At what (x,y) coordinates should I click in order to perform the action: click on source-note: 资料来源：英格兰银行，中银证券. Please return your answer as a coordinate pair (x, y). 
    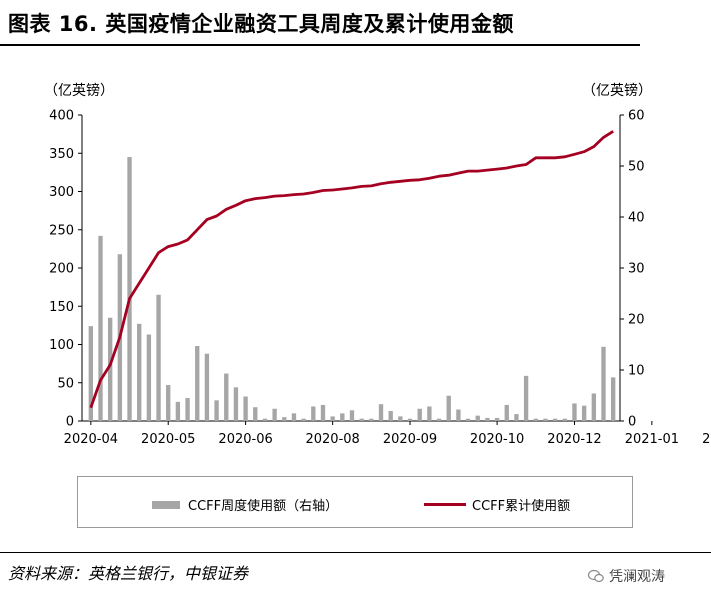
    Looking at the image, I should click on (128, 573).